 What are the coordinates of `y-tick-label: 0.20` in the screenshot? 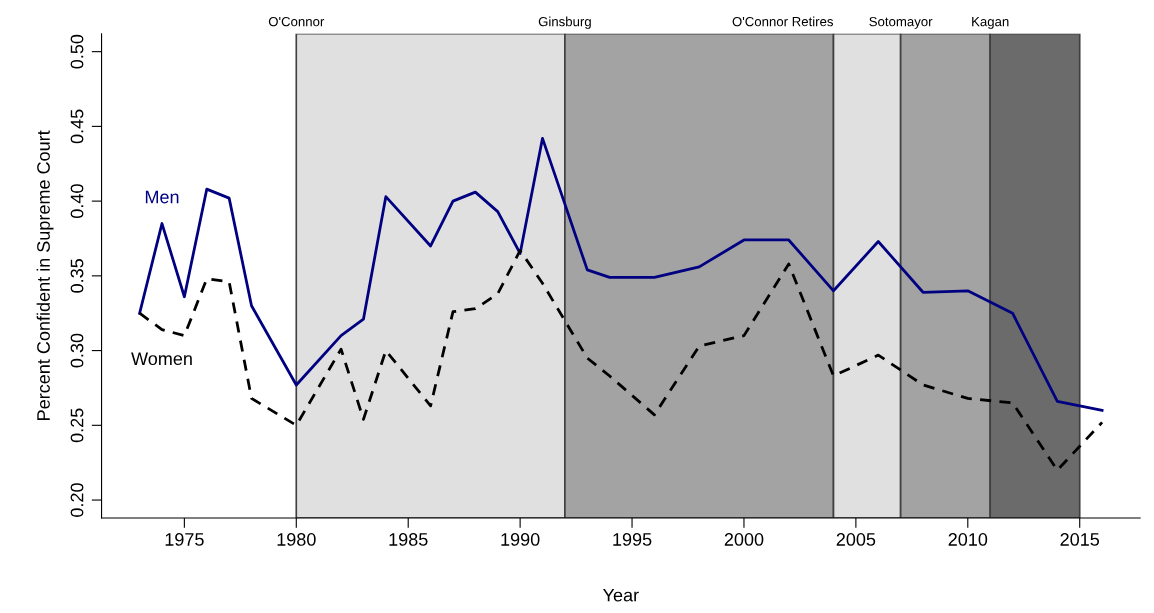 It's located at (77, 500).